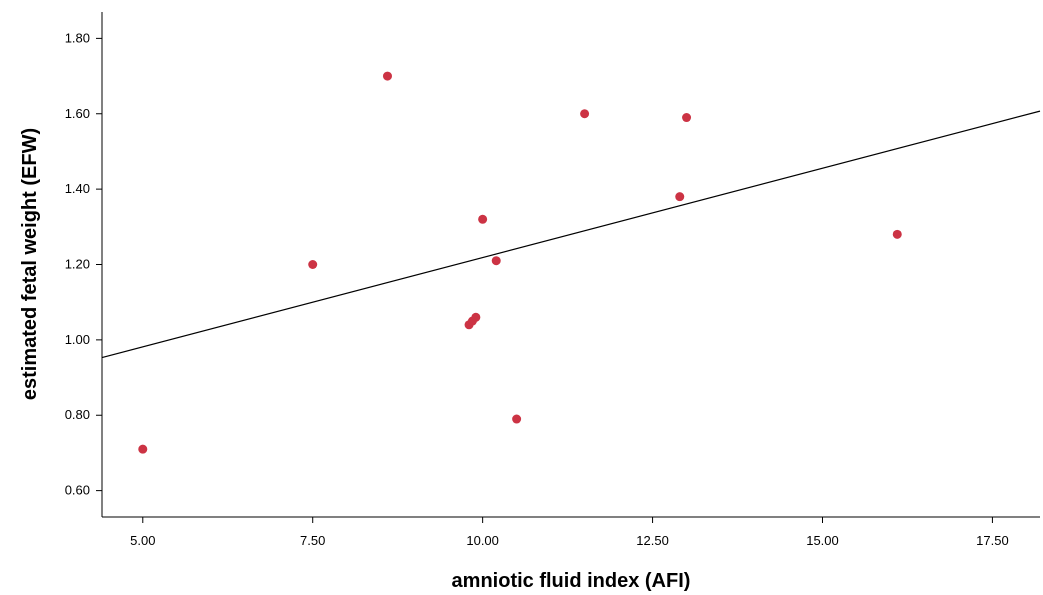 Image resolution: width=1043 pixels, height=595 pixels. I want to click on x-tick-label: 15.00, so click(822, 540).